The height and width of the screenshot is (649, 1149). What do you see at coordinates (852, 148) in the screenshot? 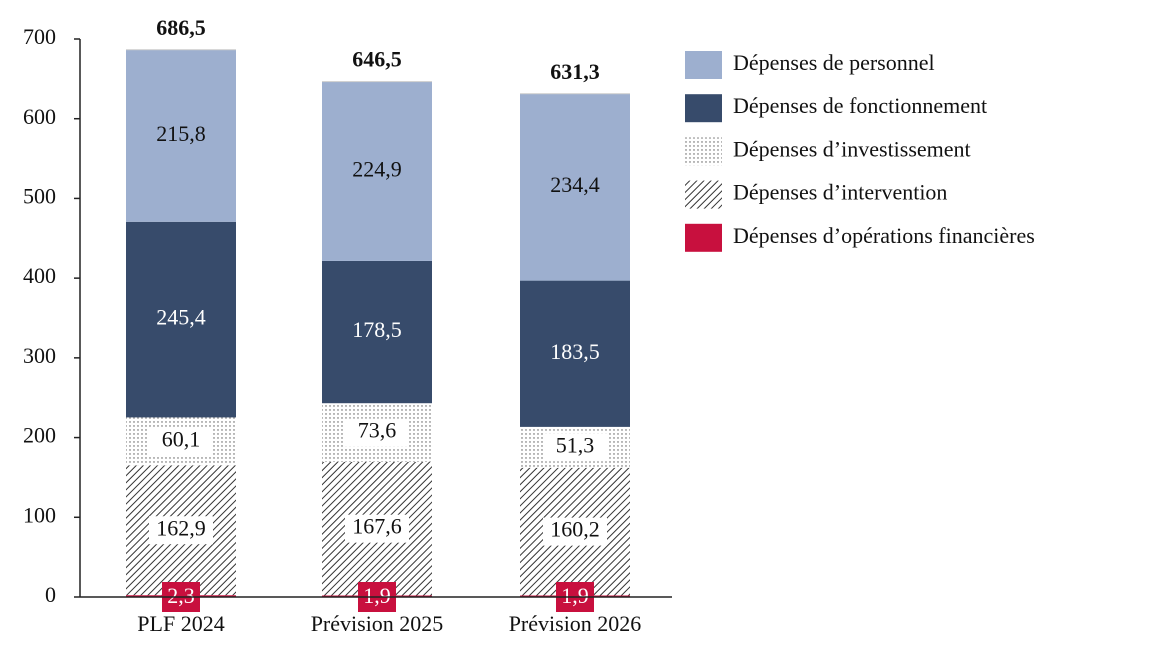
I see `legend-label: Dépenses d’investissement` at bounding box center [852, 148].